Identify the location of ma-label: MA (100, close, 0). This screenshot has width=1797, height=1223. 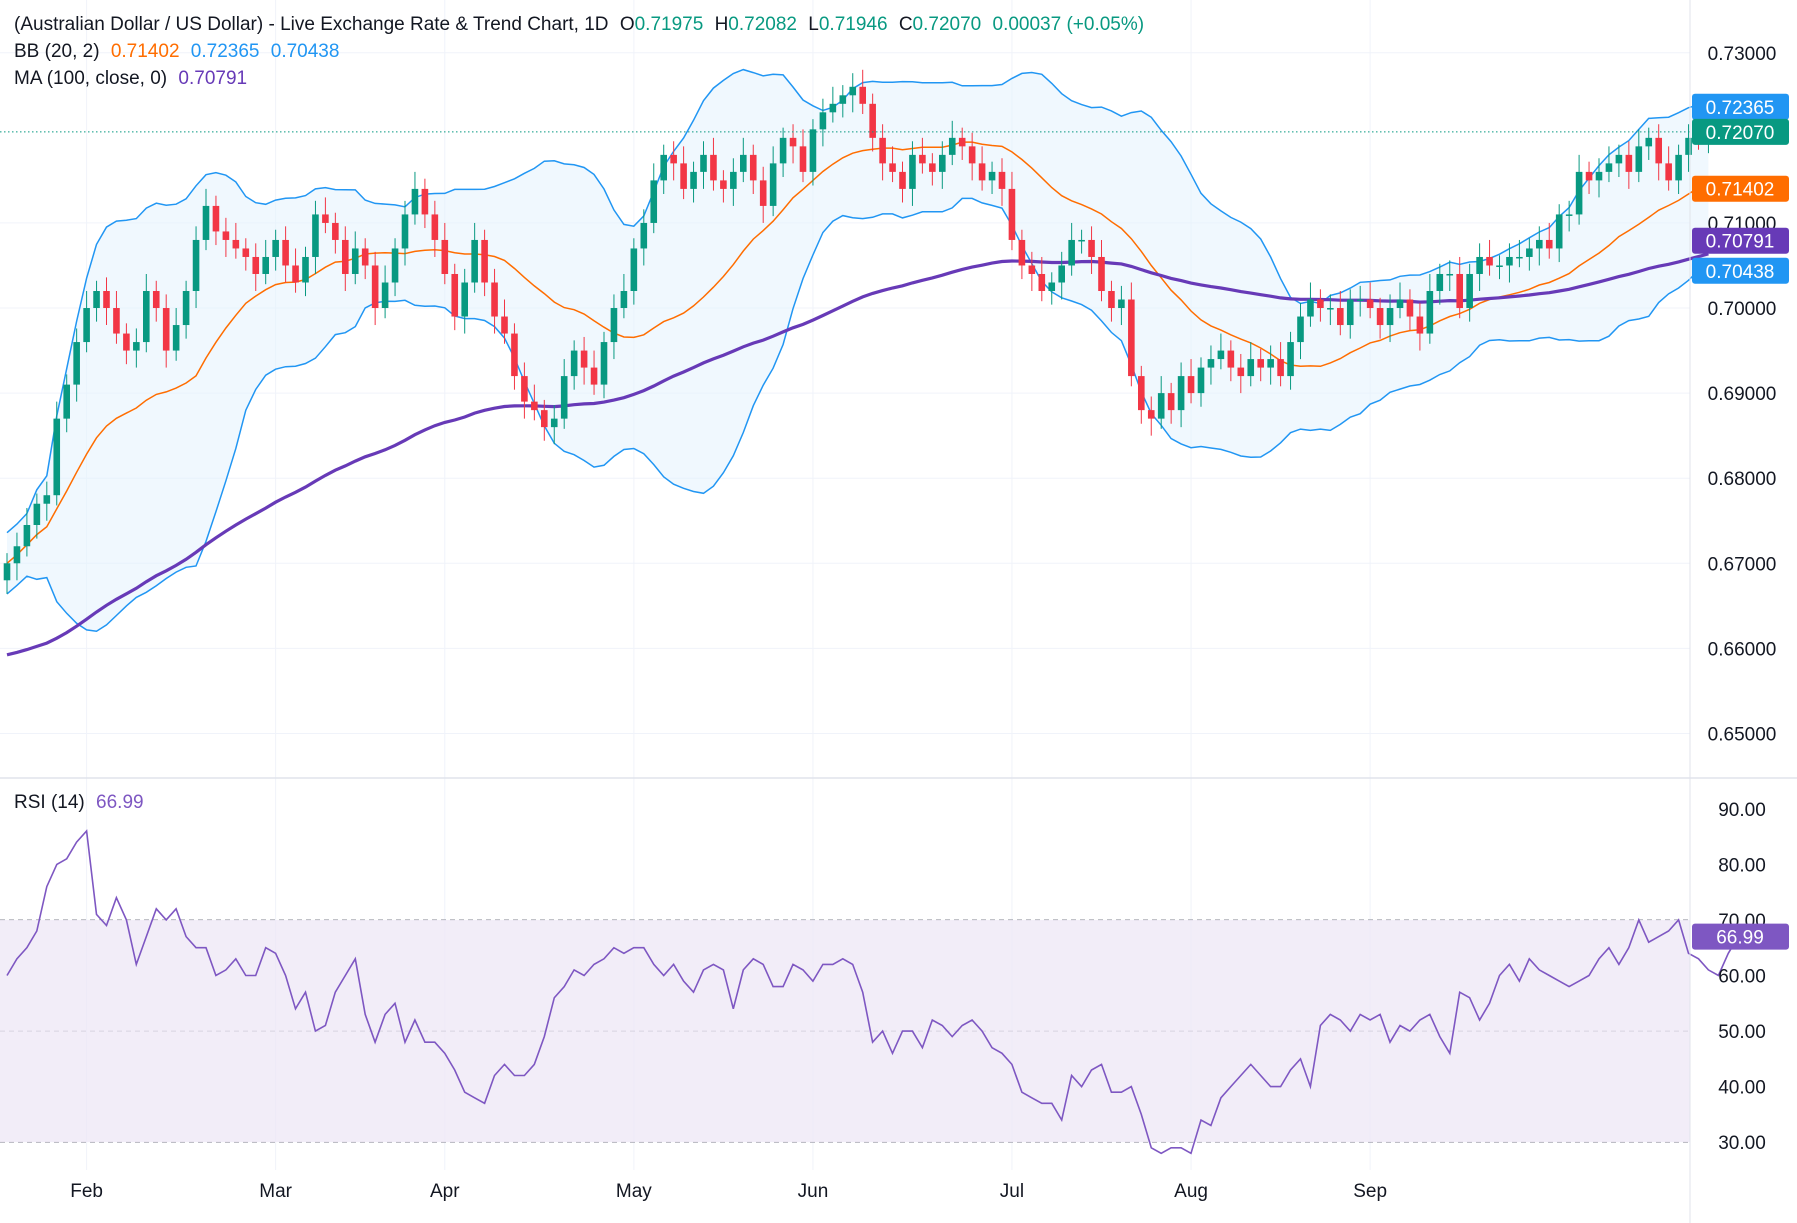
(91, 78).